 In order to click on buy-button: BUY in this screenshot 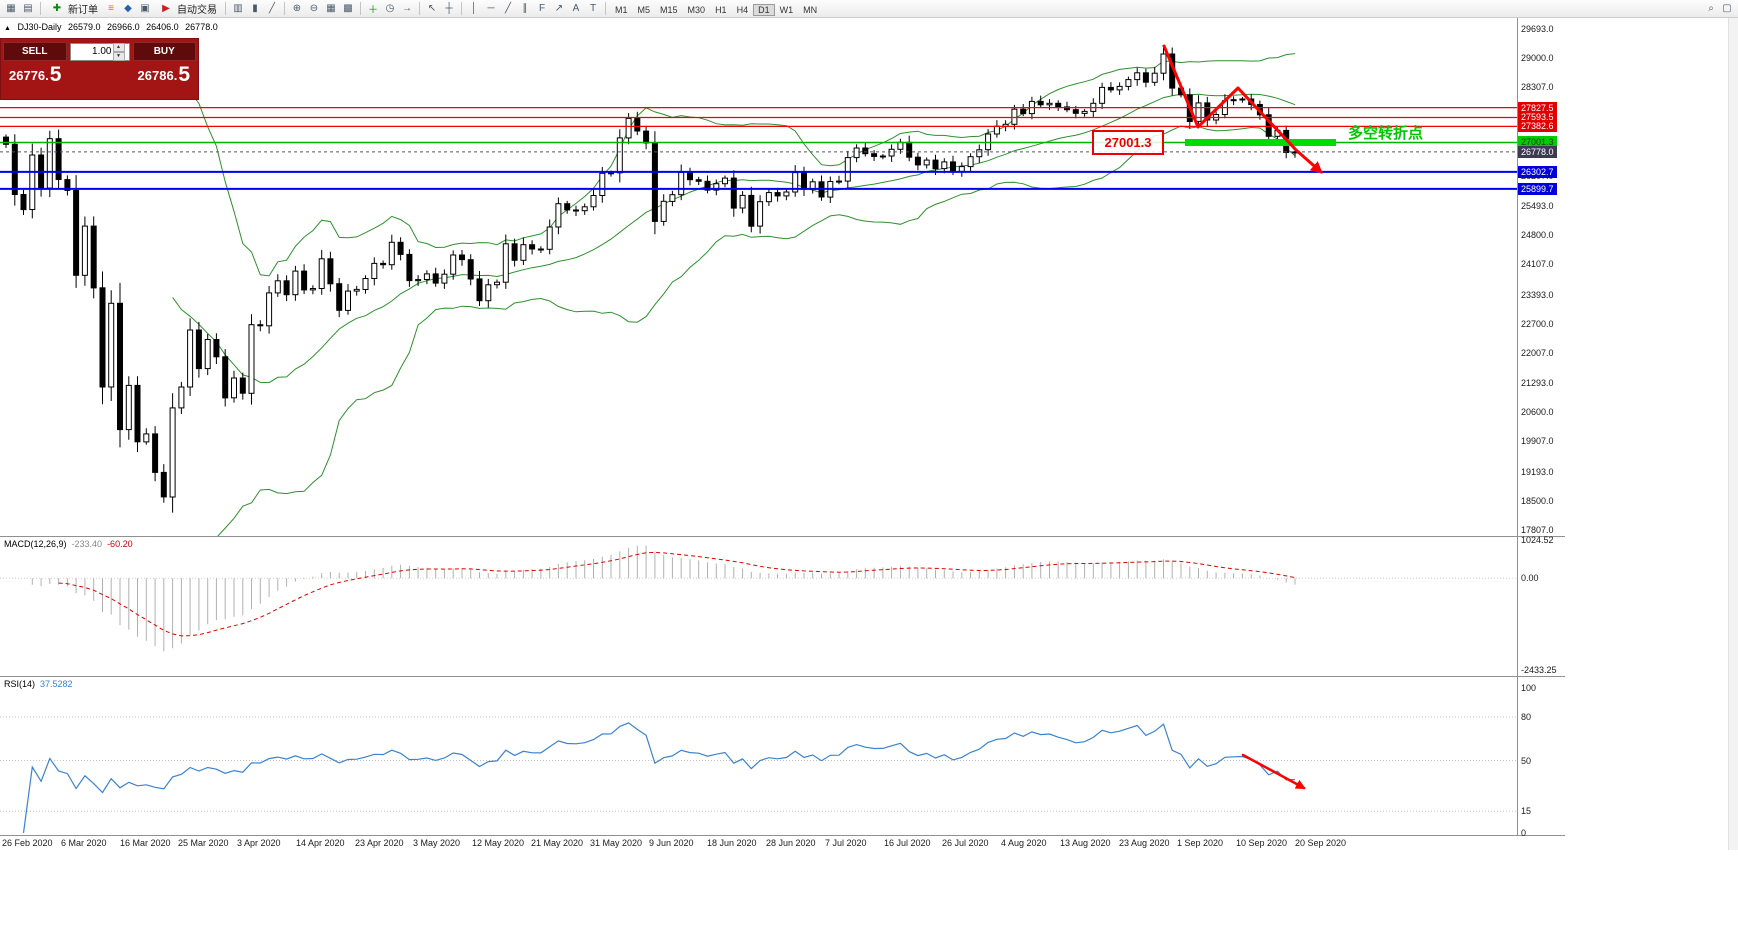, I will do `click(164, 51)`.